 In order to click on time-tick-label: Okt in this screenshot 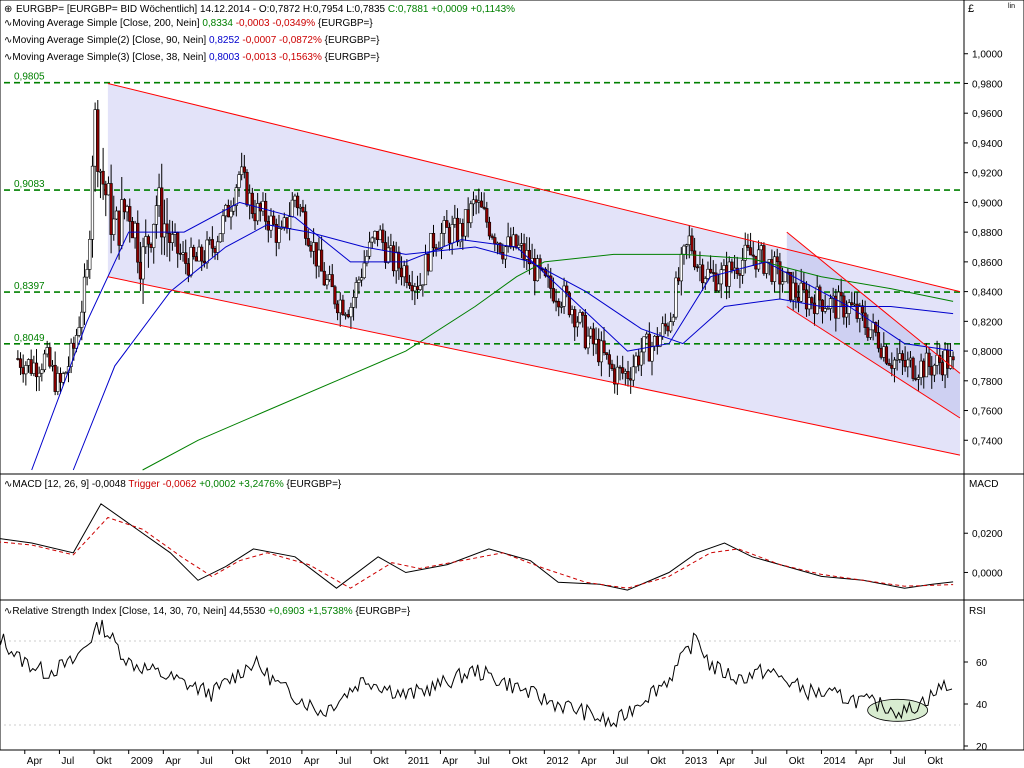, I will do `click(797, 761)`.